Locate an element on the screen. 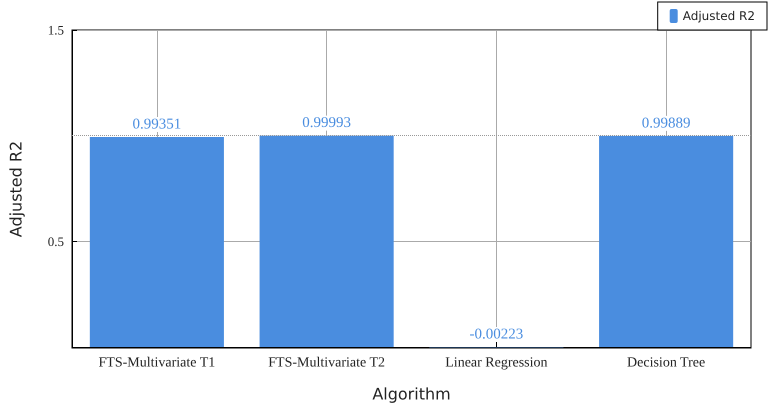 Image resolution: width=769 pixels, height=408 pixels. x-axis-title: Algorithm is located at coordinates (411, 394).